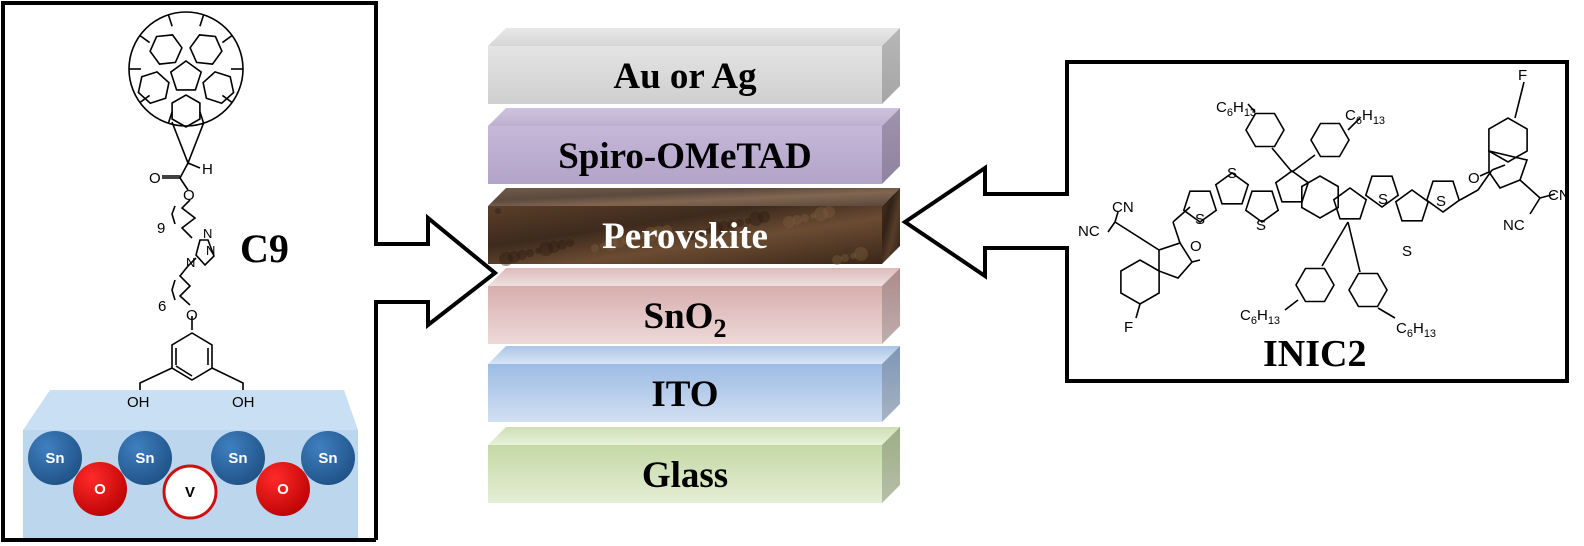 Image resolution: width=1584 pixels, height=546 pixels. Describe the element at coordinates (1508, 140) in the screenshot. I see `indanone-benzene-right` at that location.